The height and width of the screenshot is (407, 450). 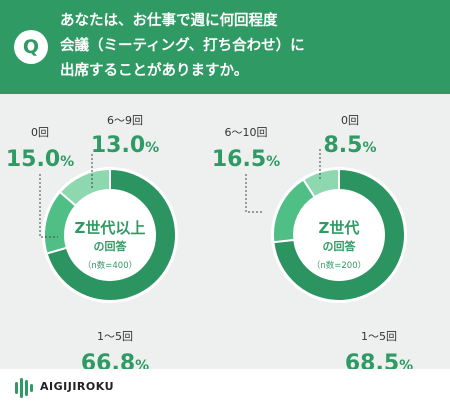 I want to click on aigijiroku-logo-icon, so click(x=24, y=388).